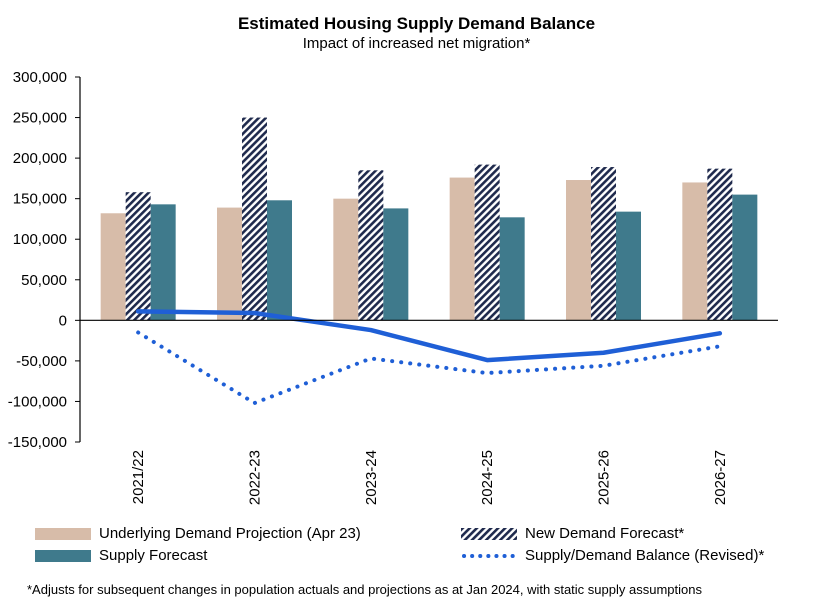 The height and width of the screenshot is (605, 833). What do you see at coordinates (37, 442) in the screenshot?
I see `y-tick-label: -150,000` at bounding box center [37, 442].